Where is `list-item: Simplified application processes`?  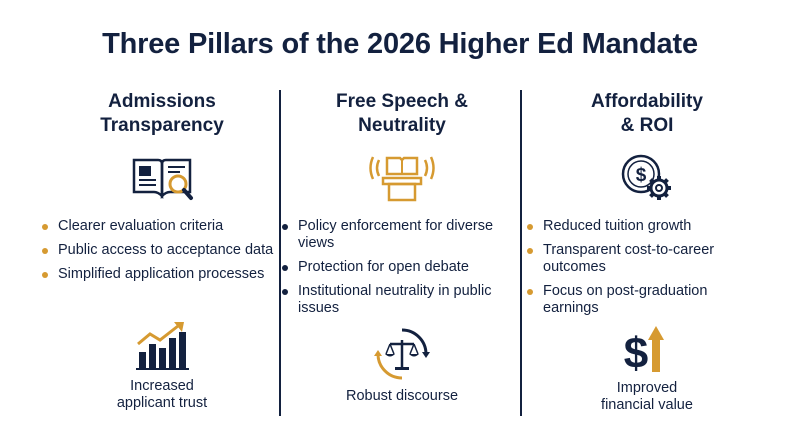 list-item: Simplified application processes is located at coordinates (162, 274).